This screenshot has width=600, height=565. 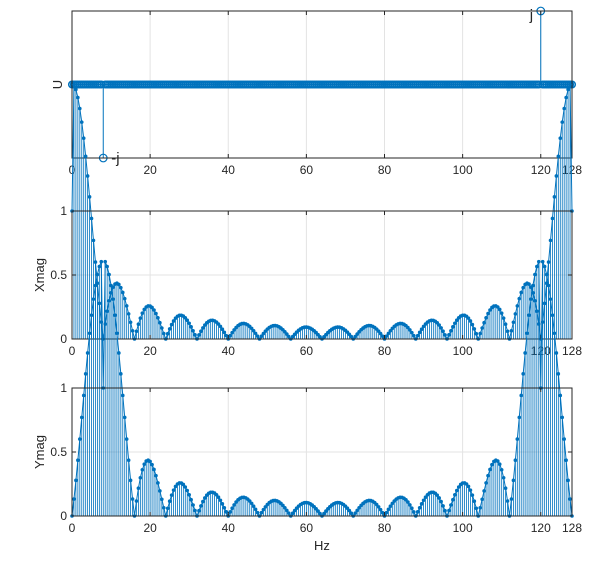 I want to click on y-tick-label: 0.5, so click(x=58, y=275).